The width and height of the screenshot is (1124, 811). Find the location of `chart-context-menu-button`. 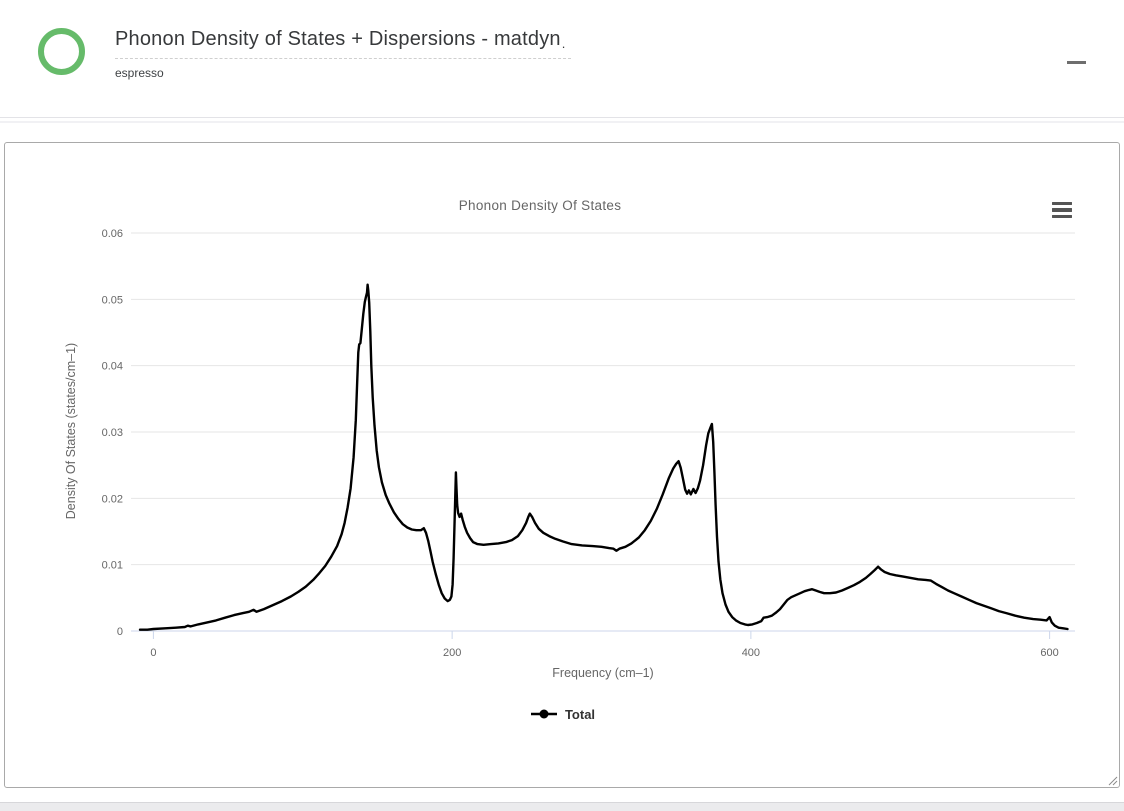

chart-context-menu-button is located at coordinates (1062, 210).